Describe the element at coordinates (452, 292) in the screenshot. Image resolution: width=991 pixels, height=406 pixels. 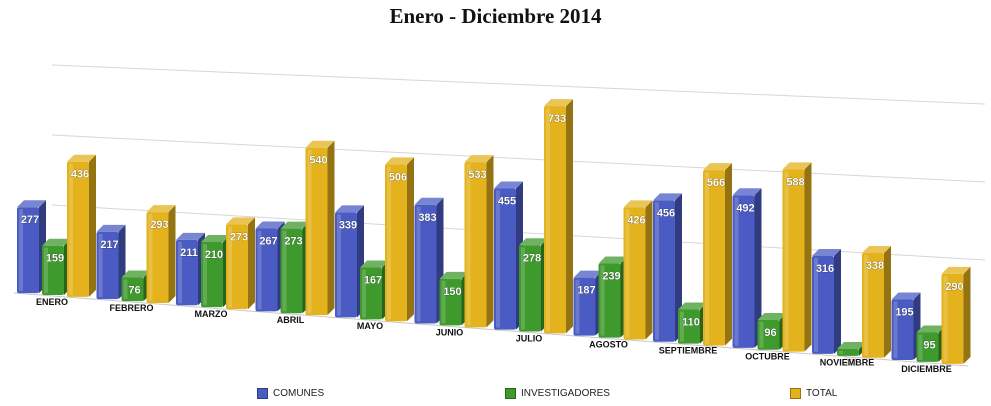
I see `data-label: 150` at that location.